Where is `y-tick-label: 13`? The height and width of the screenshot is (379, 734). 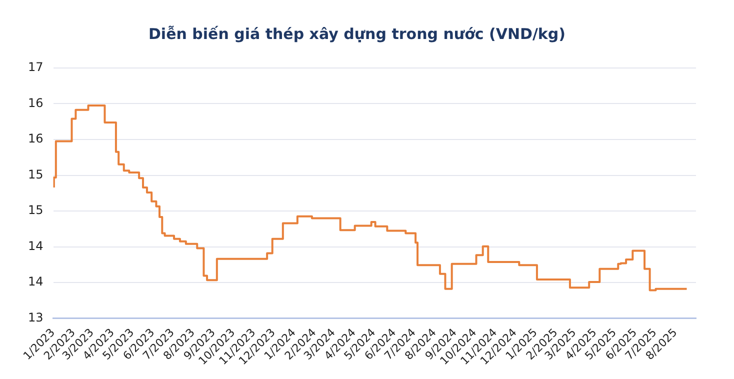
y-tick-label: 13 is located at coordinates (36, 317).